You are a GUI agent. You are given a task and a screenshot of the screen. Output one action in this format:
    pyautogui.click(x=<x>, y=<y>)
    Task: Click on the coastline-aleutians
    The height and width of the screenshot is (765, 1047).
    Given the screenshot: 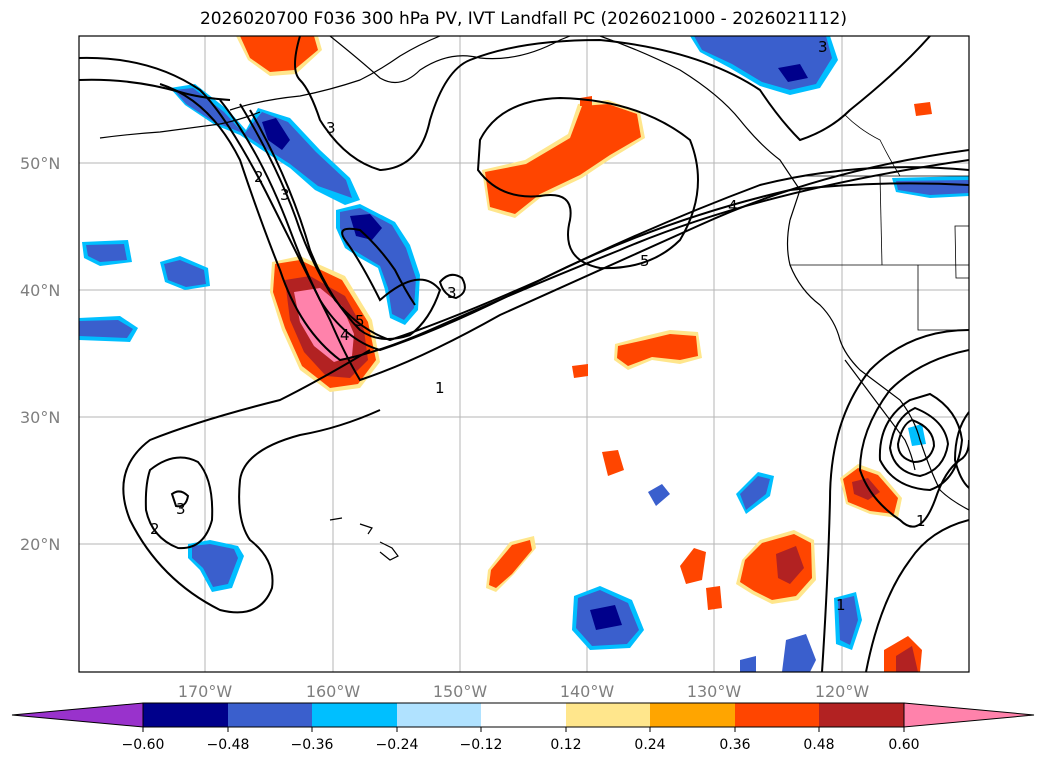 What is the action you would take?
    pyautogui.click(x=180, y=125)
    